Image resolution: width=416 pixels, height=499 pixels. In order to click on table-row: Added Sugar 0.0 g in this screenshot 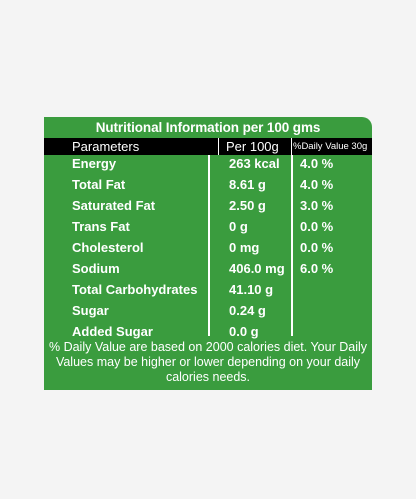, I will do `click(208, 333)`.